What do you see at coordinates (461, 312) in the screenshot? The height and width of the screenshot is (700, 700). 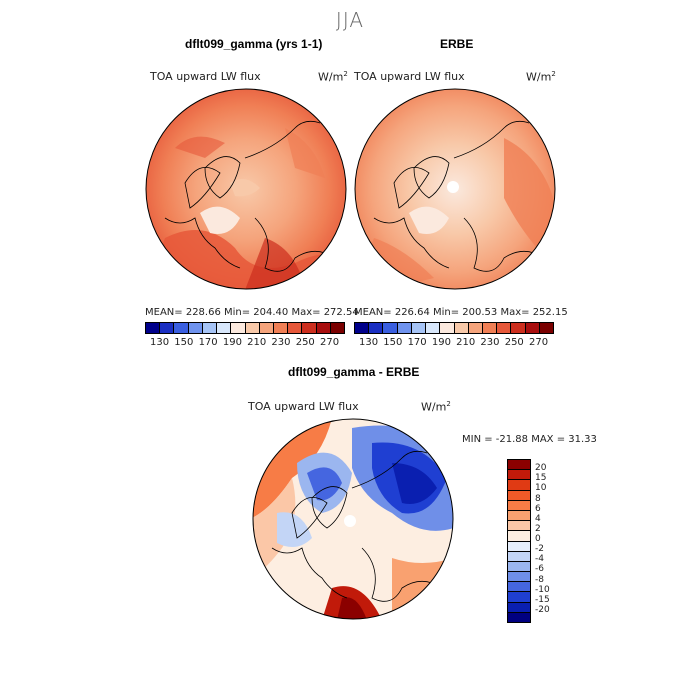 I see `panel2-stats: MEAN= 226.64 Min= 200.53 Max= 252.15` at bounding box center [461, 312].